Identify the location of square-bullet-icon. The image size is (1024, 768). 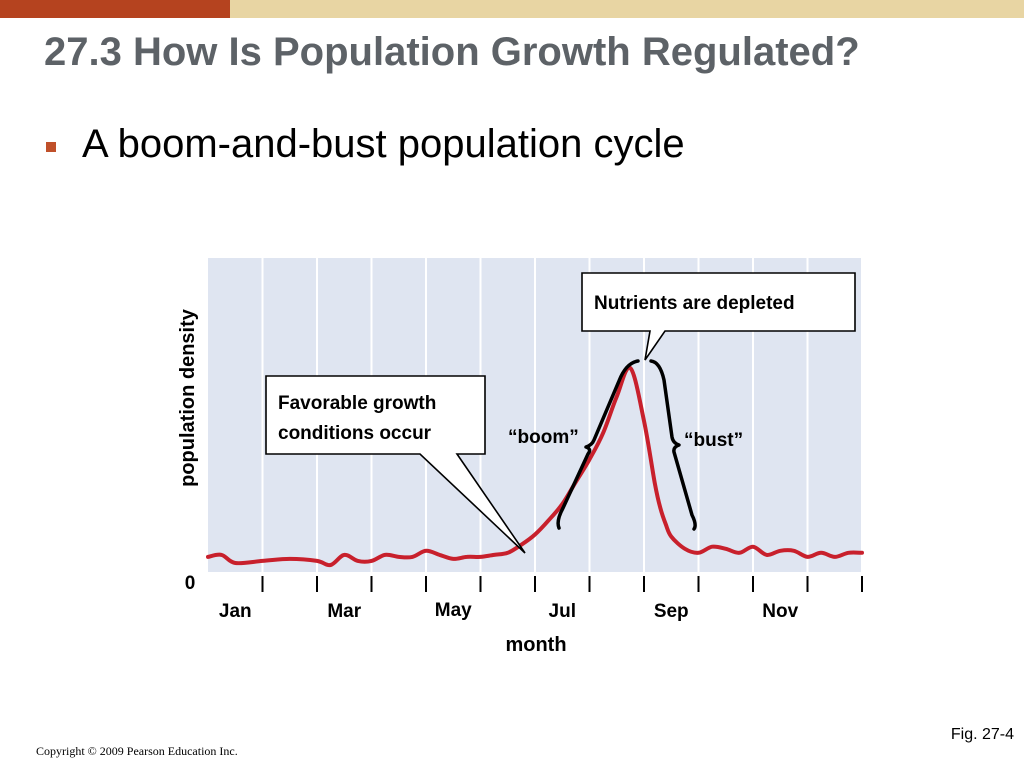
(51, 146).